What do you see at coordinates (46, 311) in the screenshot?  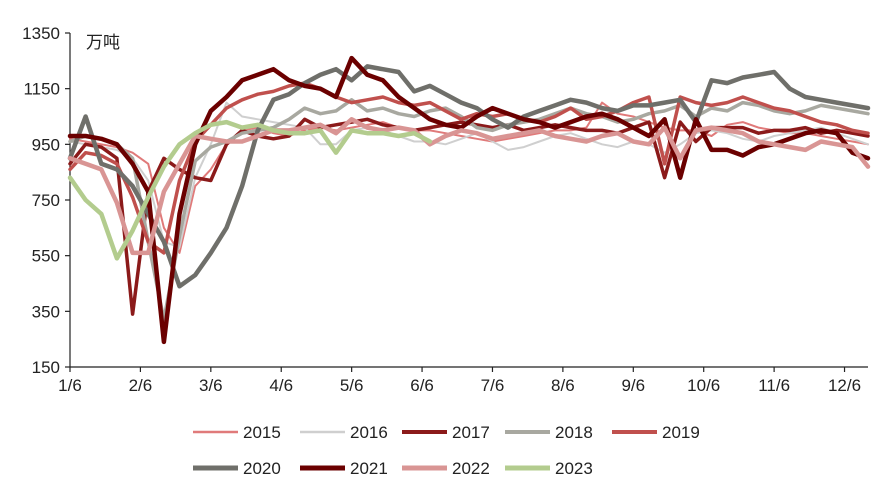 I see `y-tick-label: 350` at bounding box center [46, 311].